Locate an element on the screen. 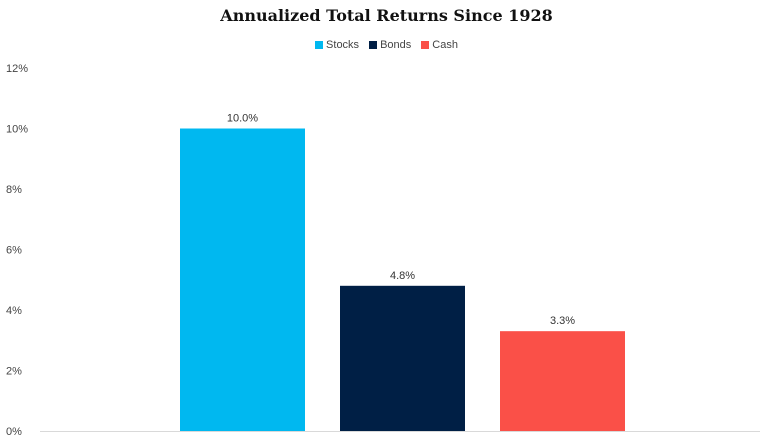 This screenshot has height=445, width=773. y-tick-label: 10% is located at coordinates (17, 130).